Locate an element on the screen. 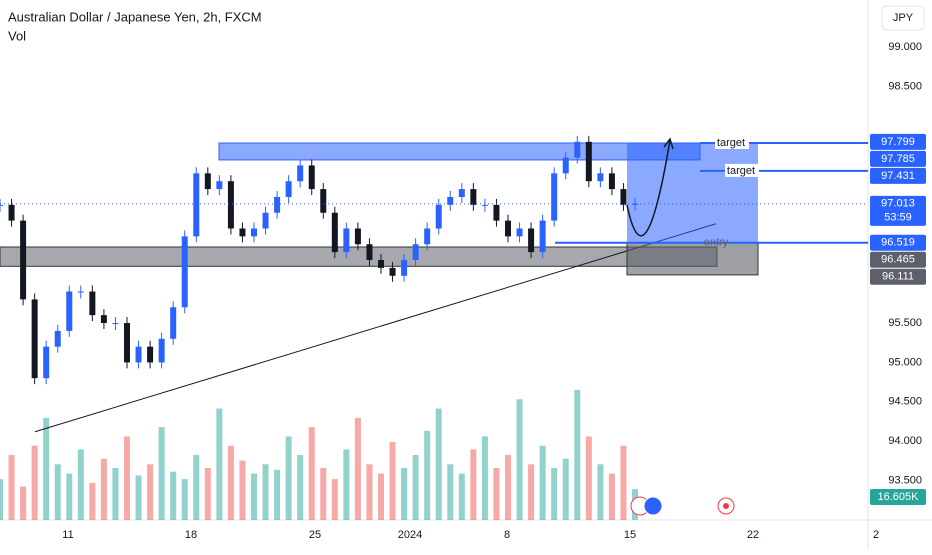 The width and height of the screenshot is (932, 555). annotation: entry is located at coordinates (716, 243).